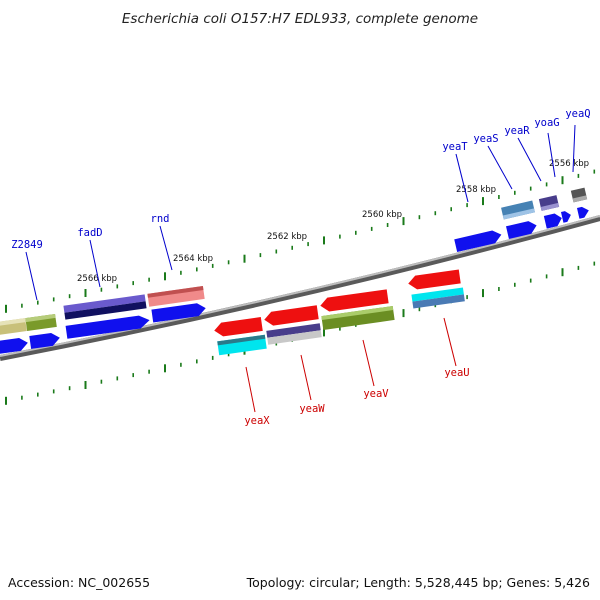  Describe the element at coordinates (583, 212) in the screenshot. I see `feature-blue-yeaQ` at that location.